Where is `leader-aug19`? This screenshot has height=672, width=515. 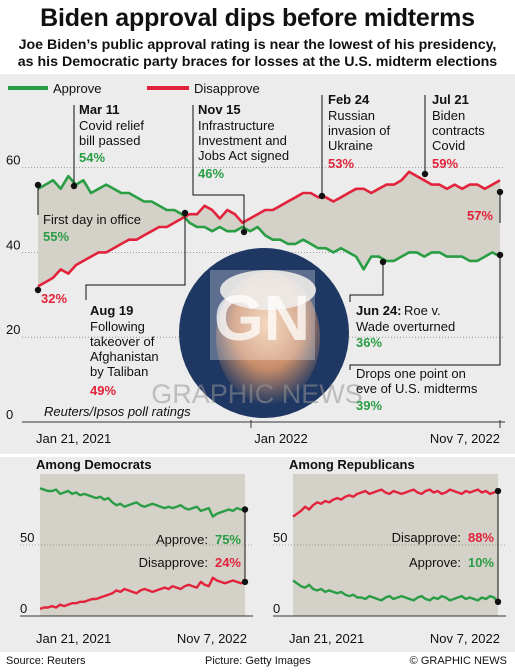
leader-aug19 is located at coordinates (135, 256).